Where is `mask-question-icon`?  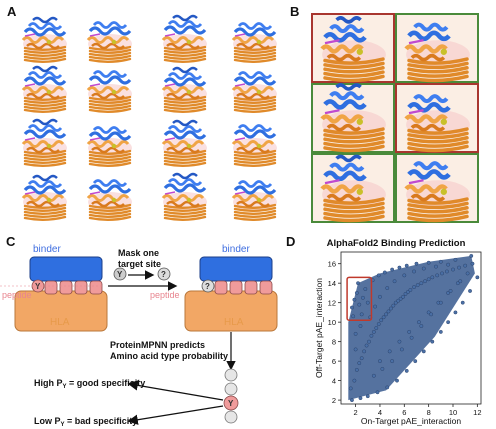
mask-question-icon is located at coordinates (164, 274).